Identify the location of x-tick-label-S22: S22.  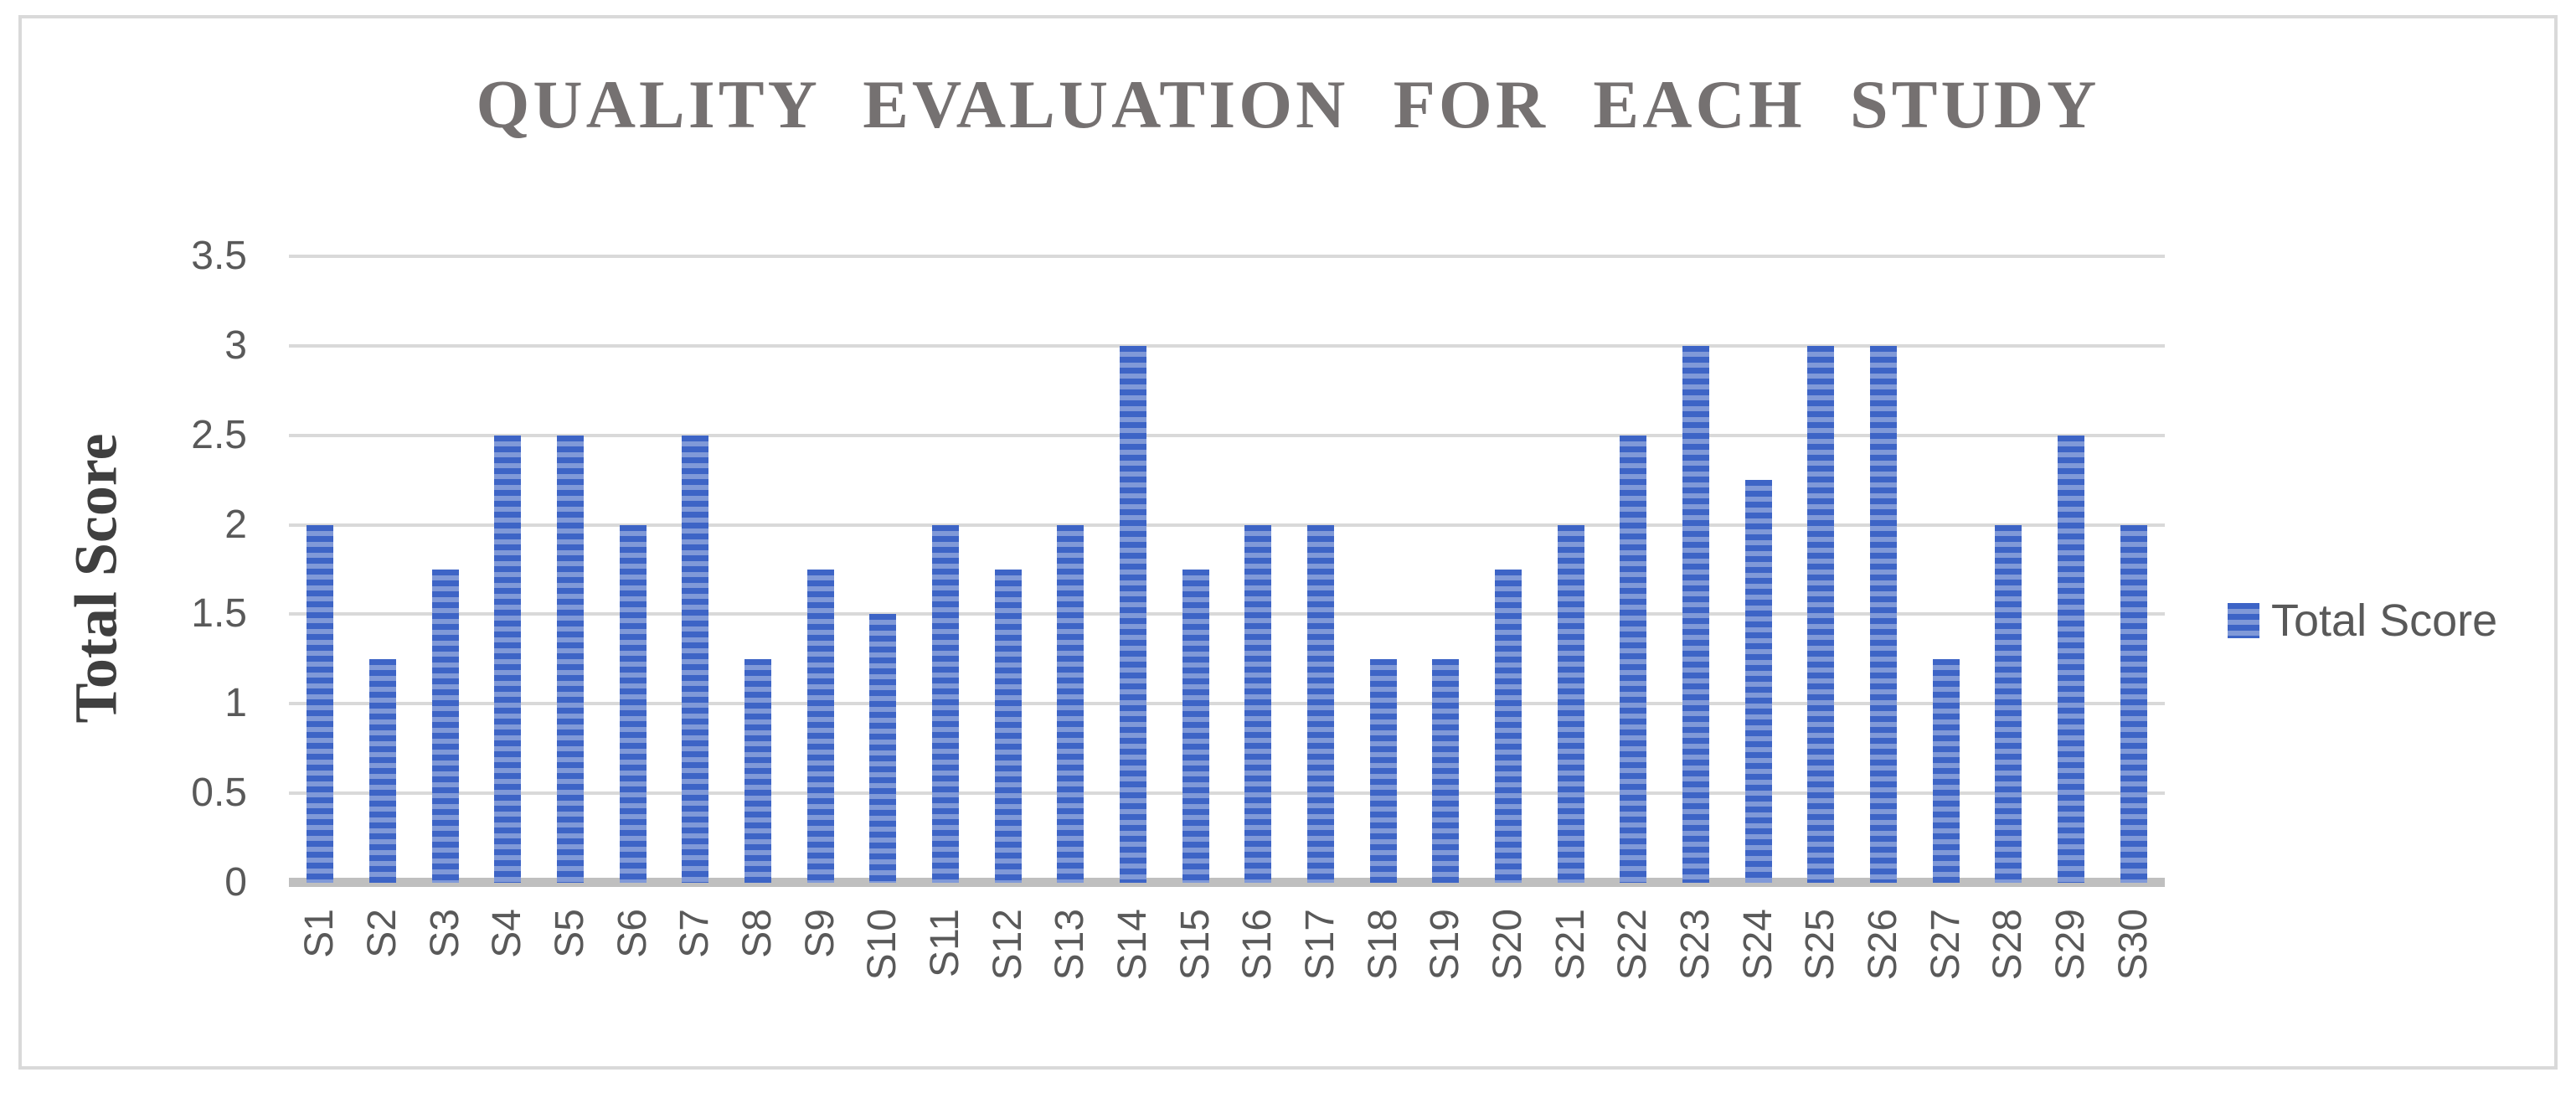
(1633, 945).